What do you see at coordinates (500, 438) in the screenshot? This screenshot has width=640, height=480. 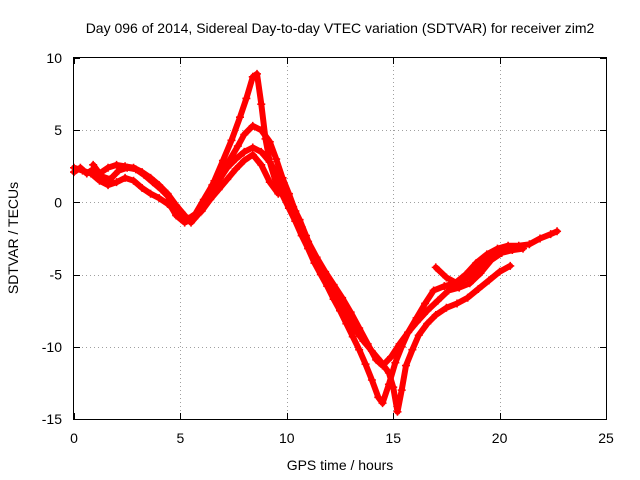 I see `x-tick-label: 20` at bounding box center [500, 438].